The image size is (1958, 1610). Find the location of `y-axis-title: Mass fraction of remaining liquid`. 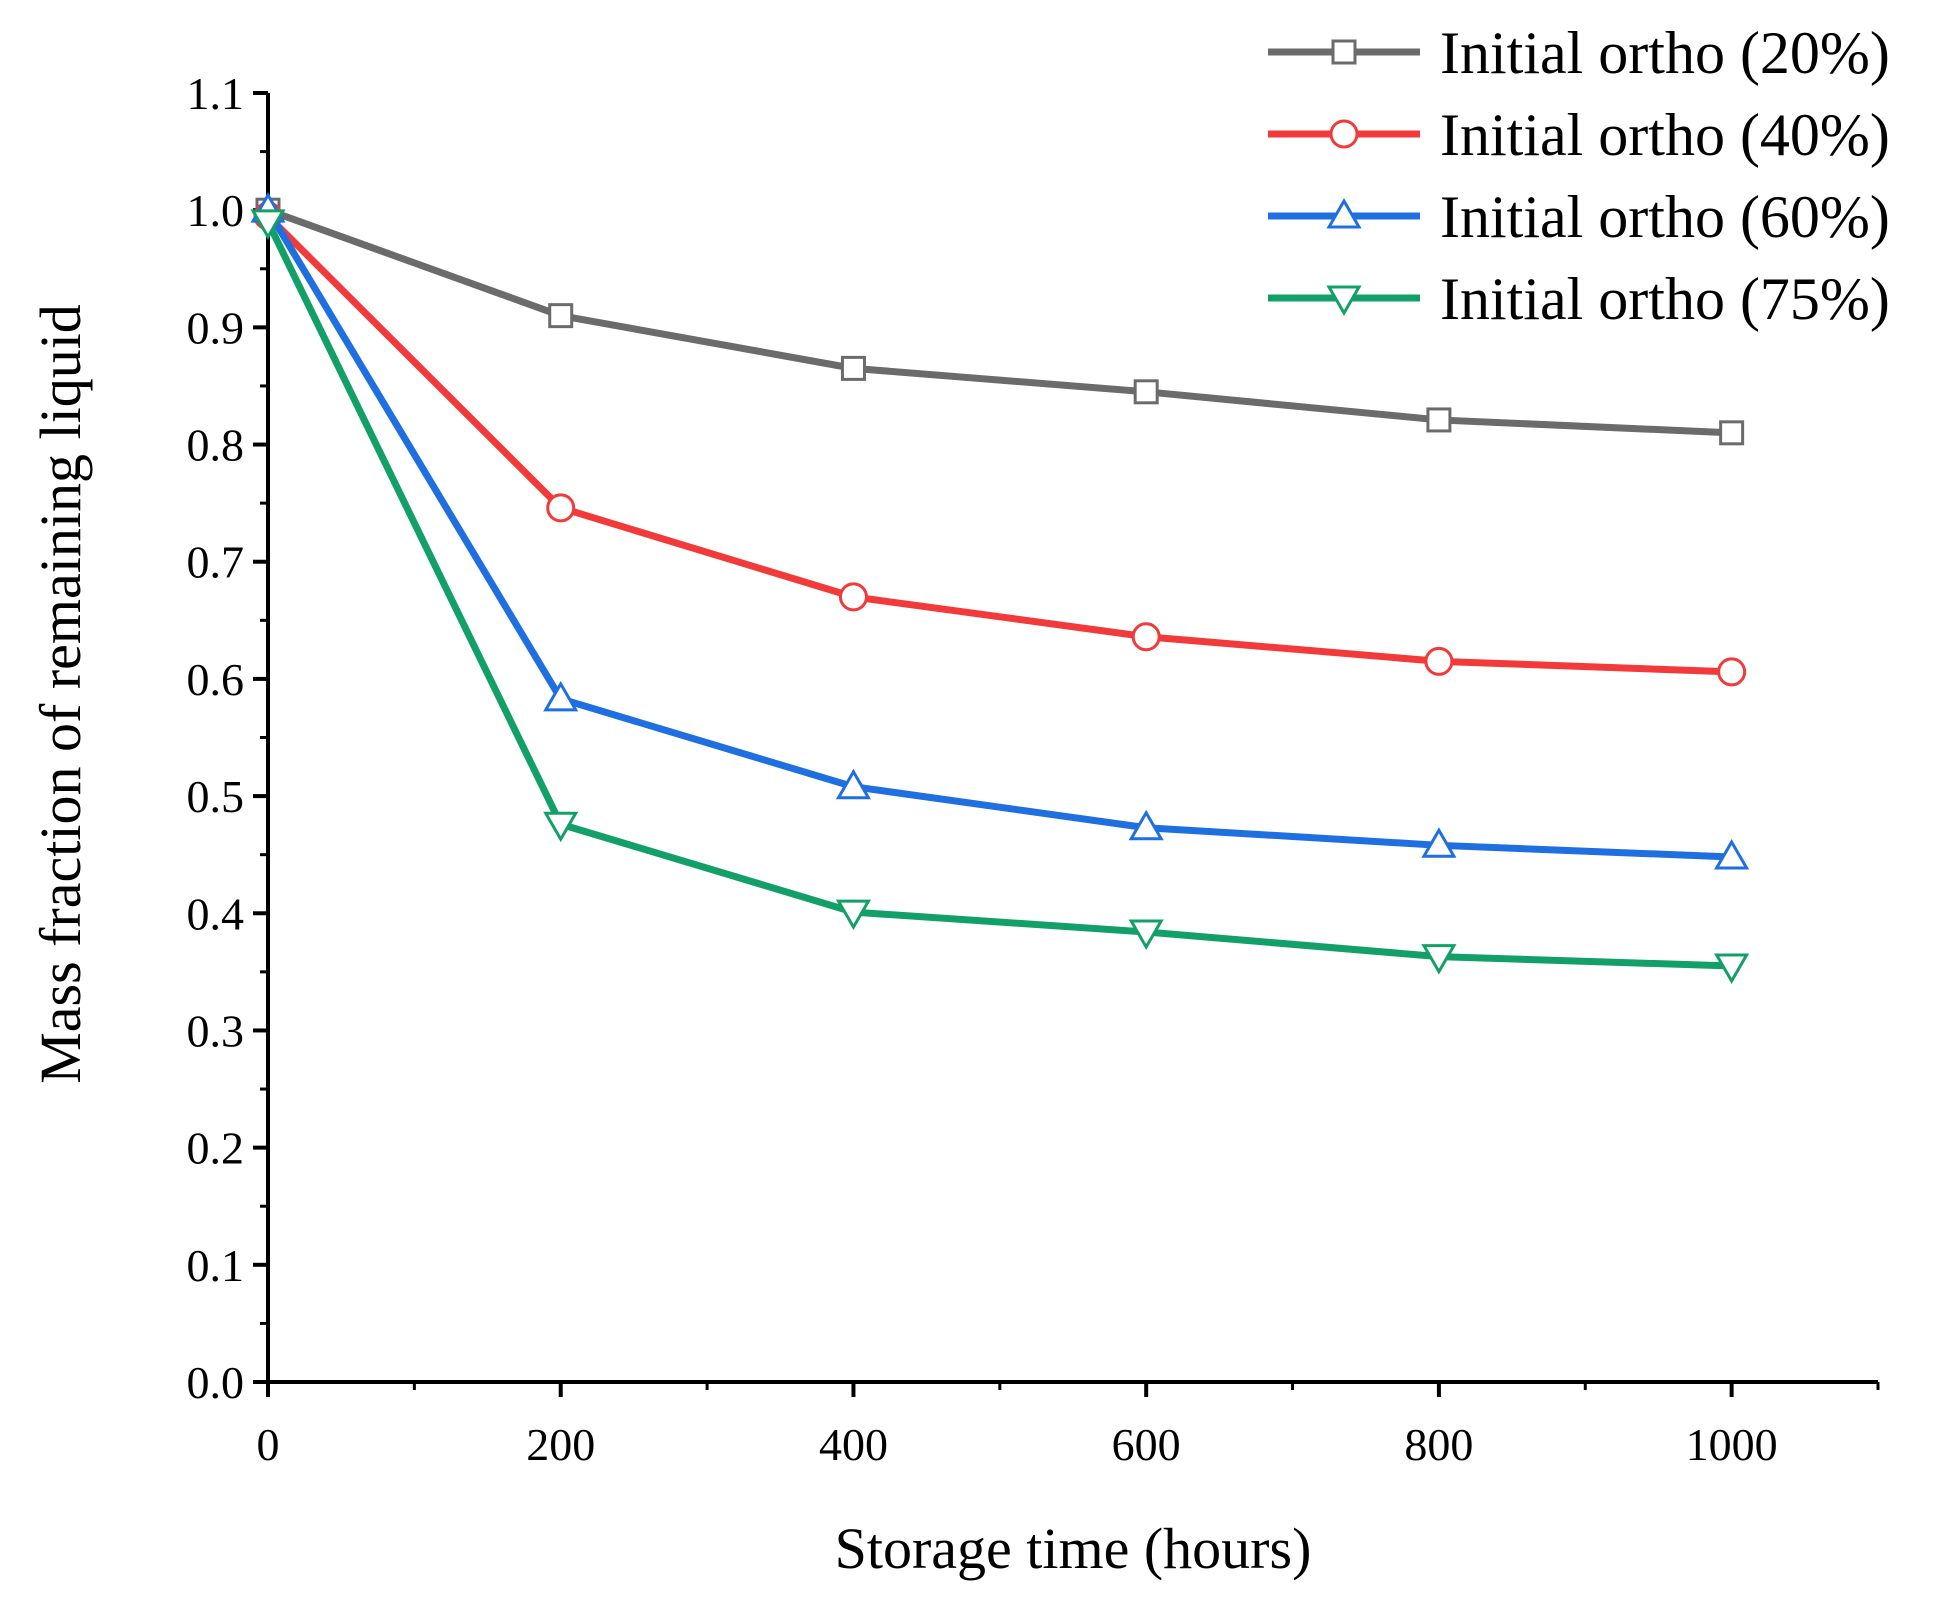

y-axis-title: Mass fraction of remaining liquid is located at coordinates (60, 694).